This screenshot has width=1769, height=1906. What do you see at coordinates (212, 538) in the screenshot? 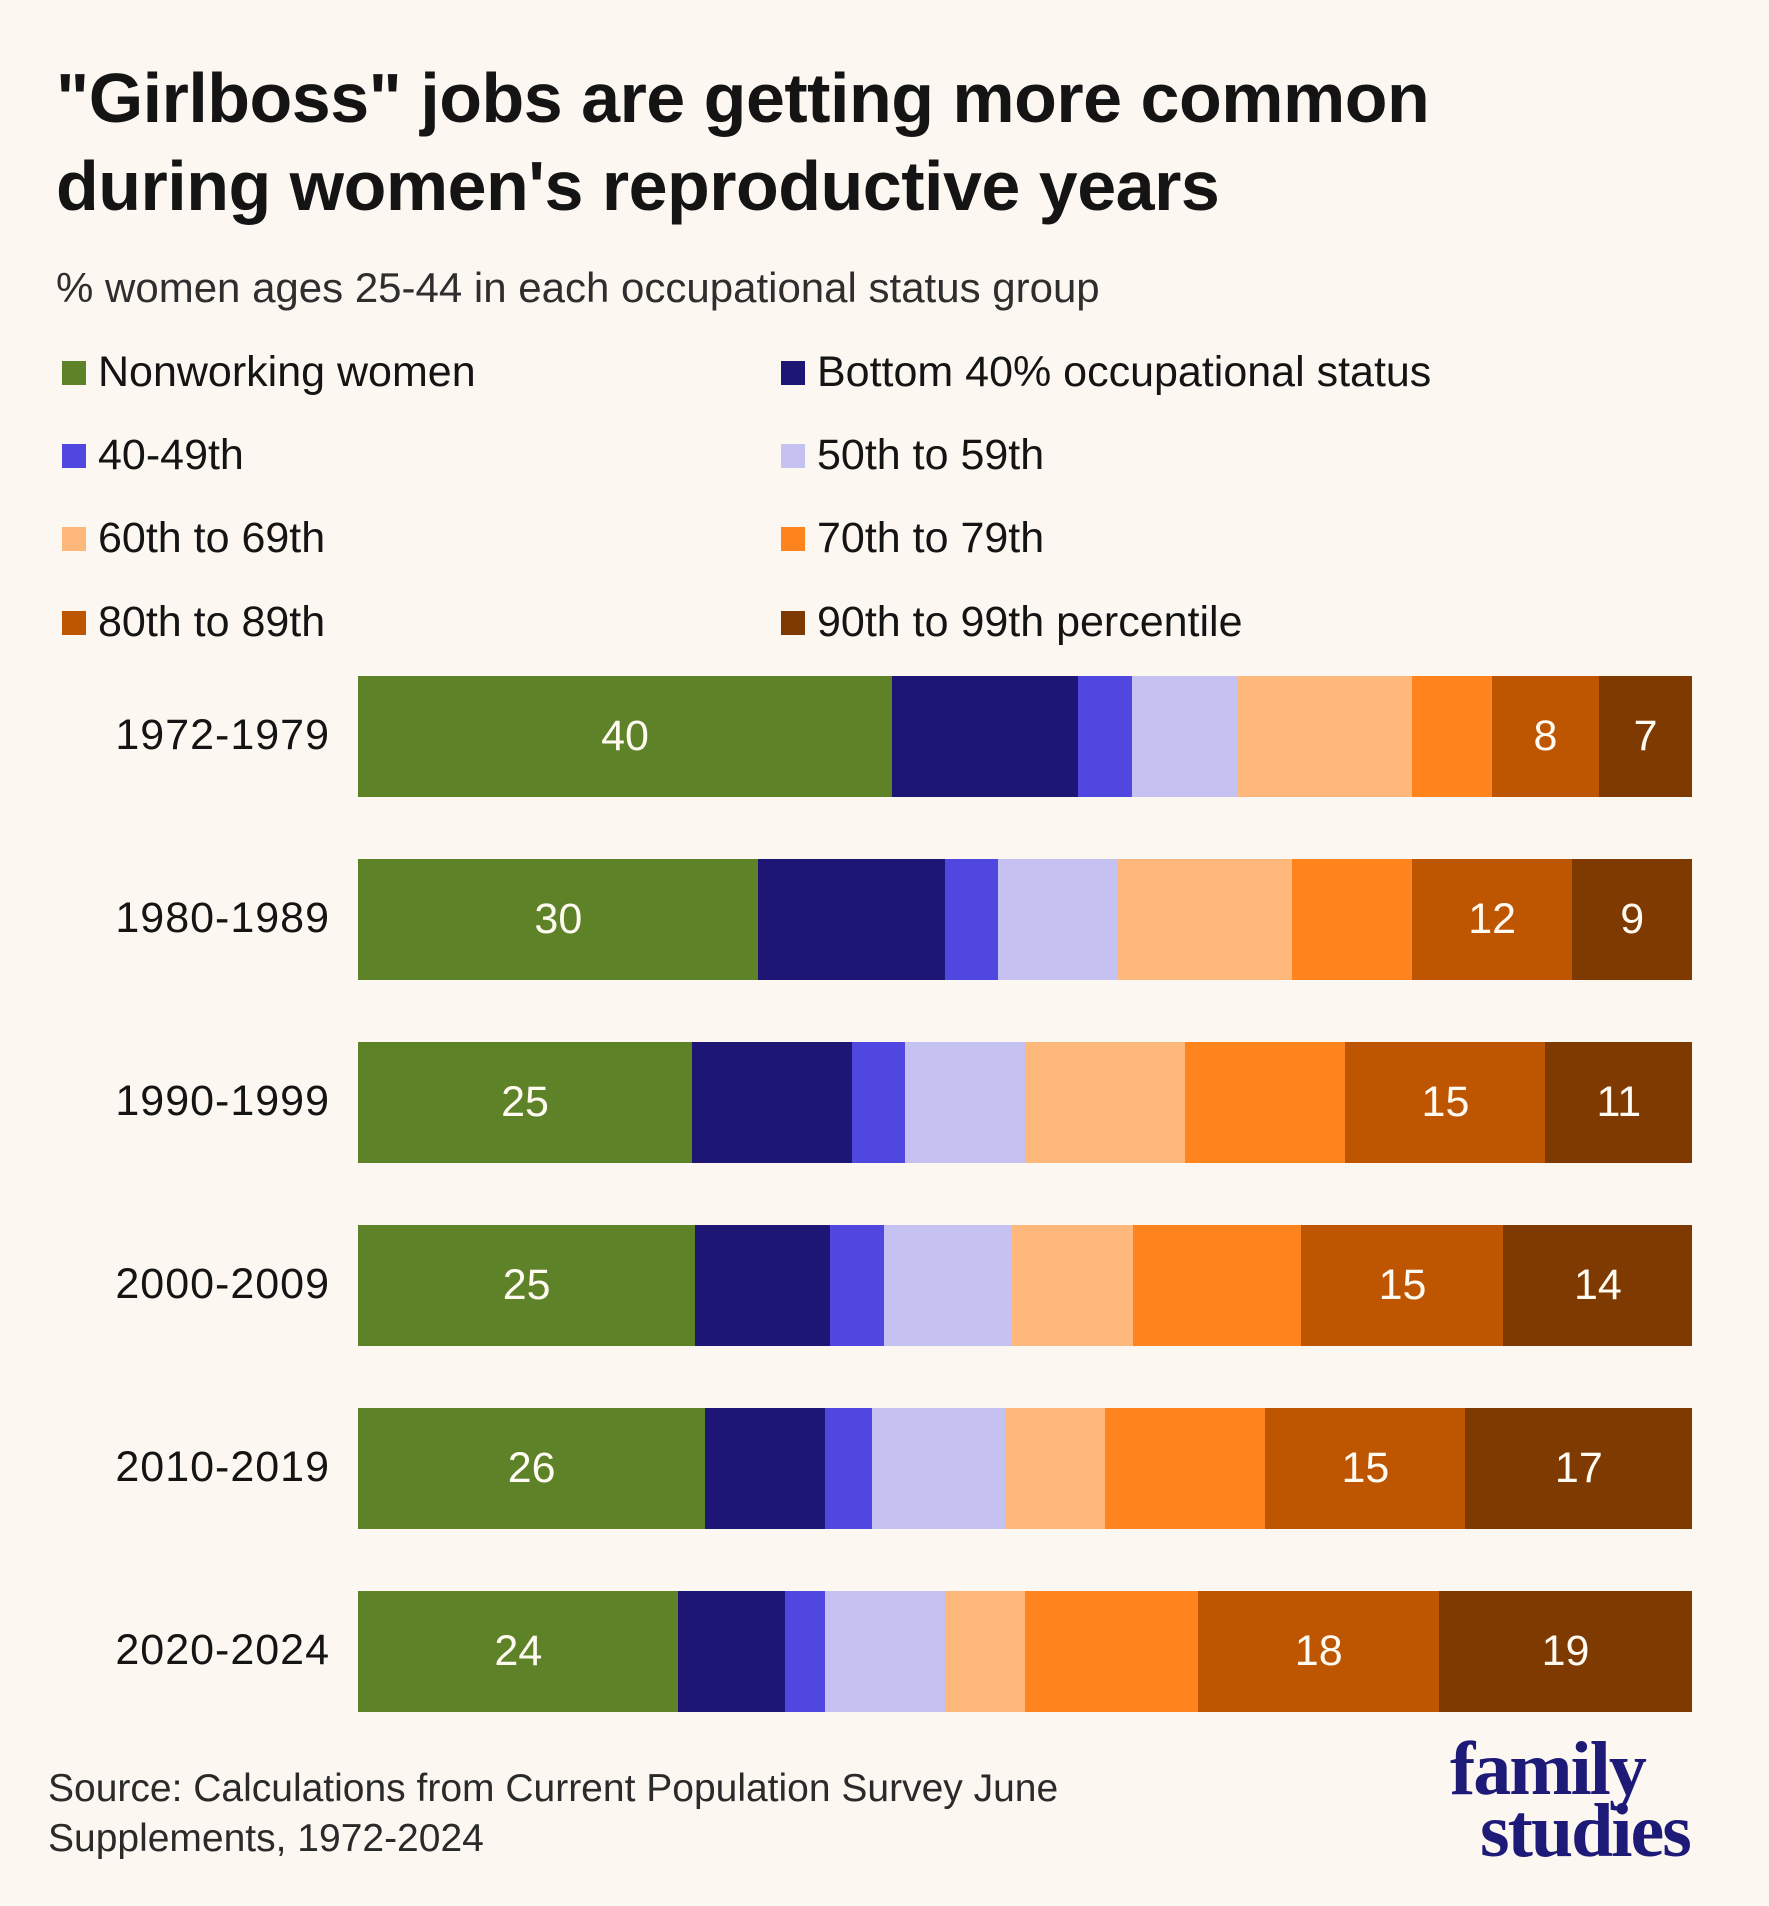
I see `legend-label: 60th to 69th` at bounding box center [212, 538].